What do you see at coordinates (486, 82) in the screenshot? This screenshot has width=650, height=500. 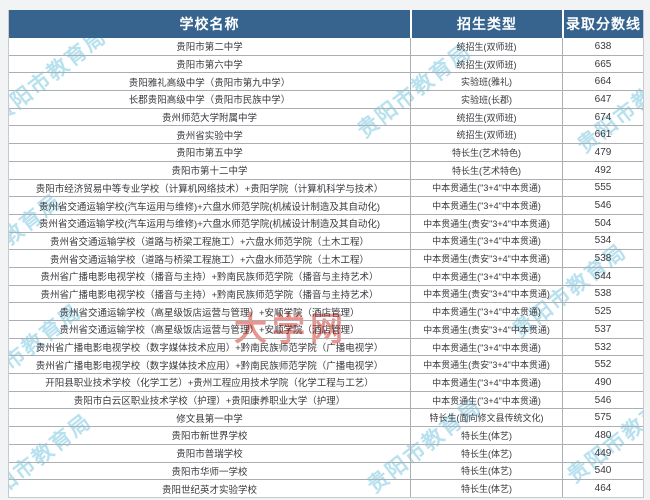 I see `type-cell: 实验班(雅礼)` at bounding box center [486, 82].